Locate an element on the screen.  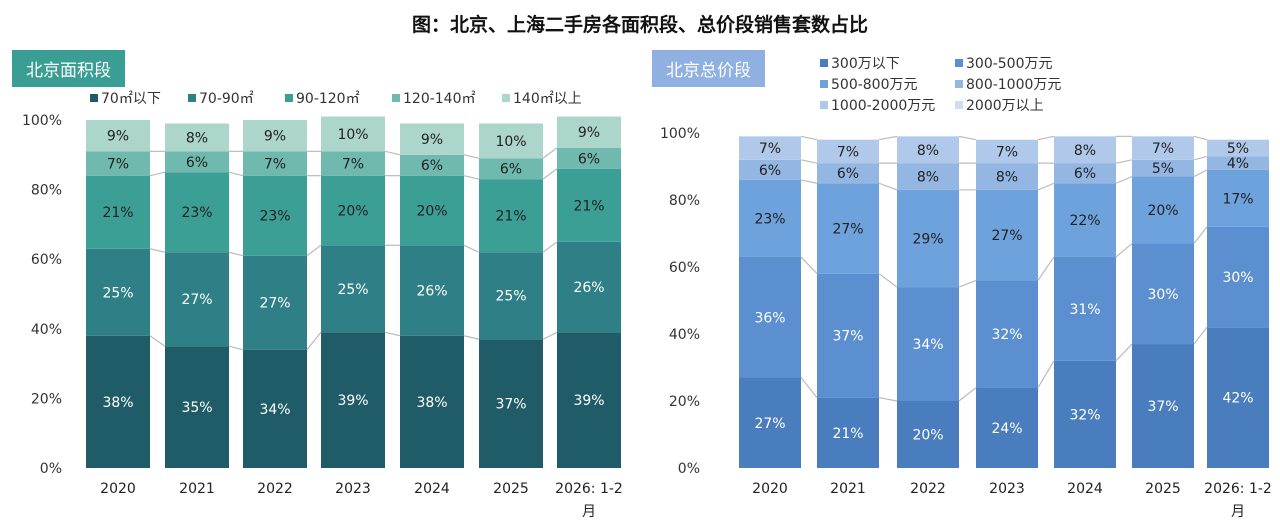
data-label: 25% is located at coordinates (510, 297).